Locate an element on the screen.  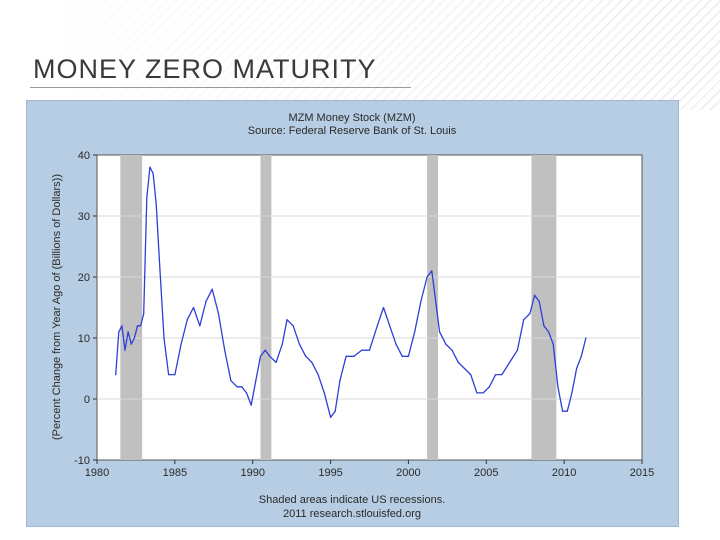
y-tick-label: -10 is located at coordinates (82, 461).